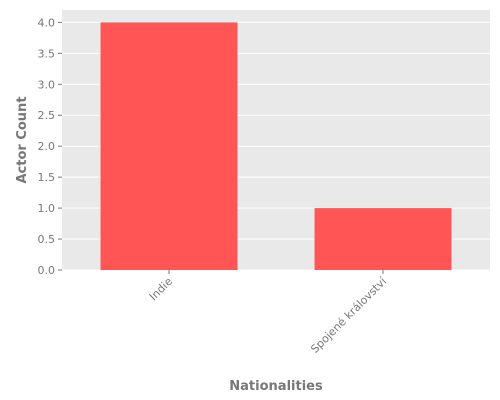  Describe the element at coordinates (47, 115) in the screenshot. I see `y-tick-label: 2.5` at that location.